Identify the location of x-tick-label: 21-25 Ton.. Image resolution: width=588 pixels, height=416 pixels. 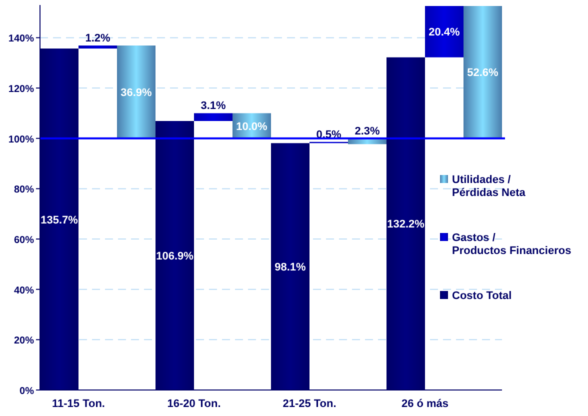
(309, 404).